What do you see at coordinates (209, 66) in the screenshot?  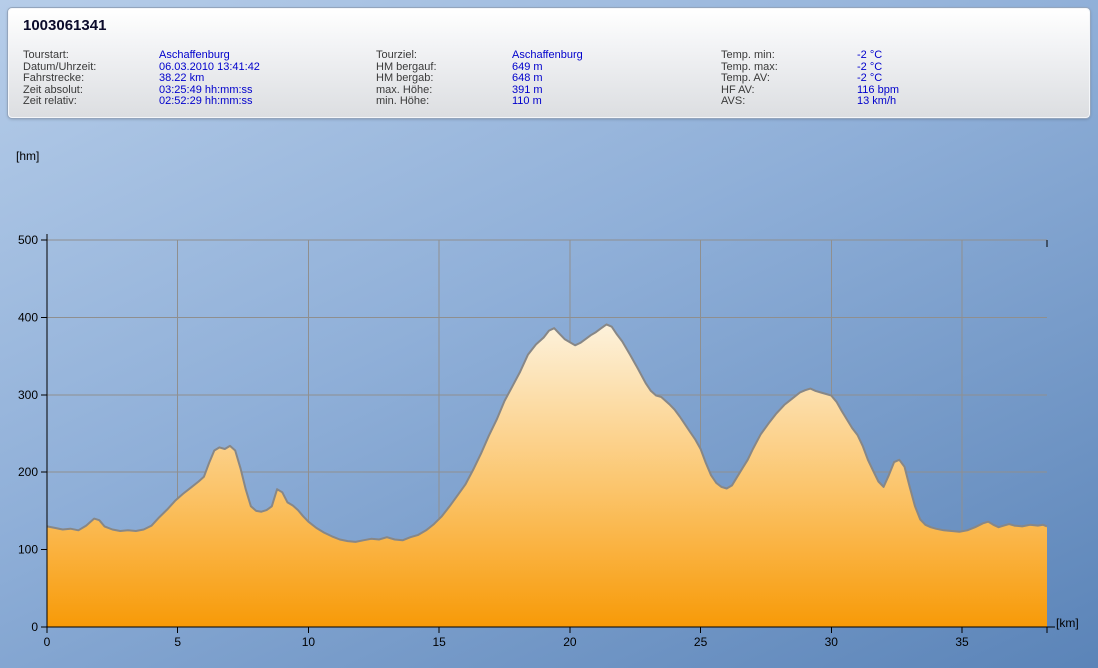 I see `info-value: 06.03.2010 13:41:42` at bounding box center [209, 66].